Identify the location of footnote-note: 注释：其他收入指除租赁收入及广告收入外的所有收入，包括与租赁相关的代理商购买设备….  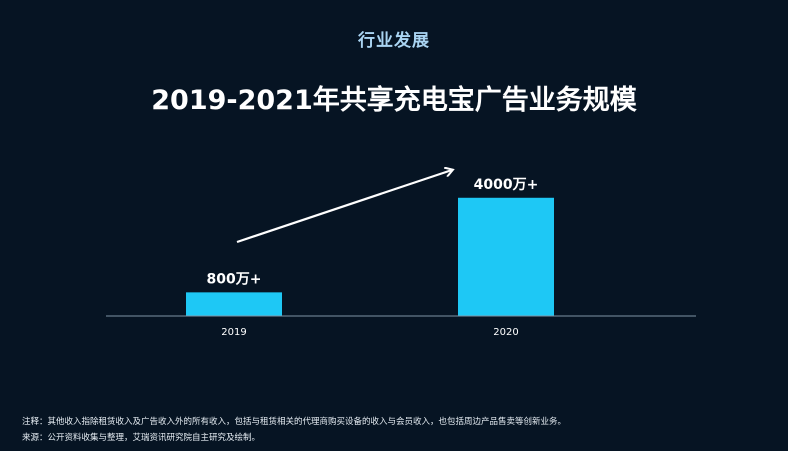
(294, 422).